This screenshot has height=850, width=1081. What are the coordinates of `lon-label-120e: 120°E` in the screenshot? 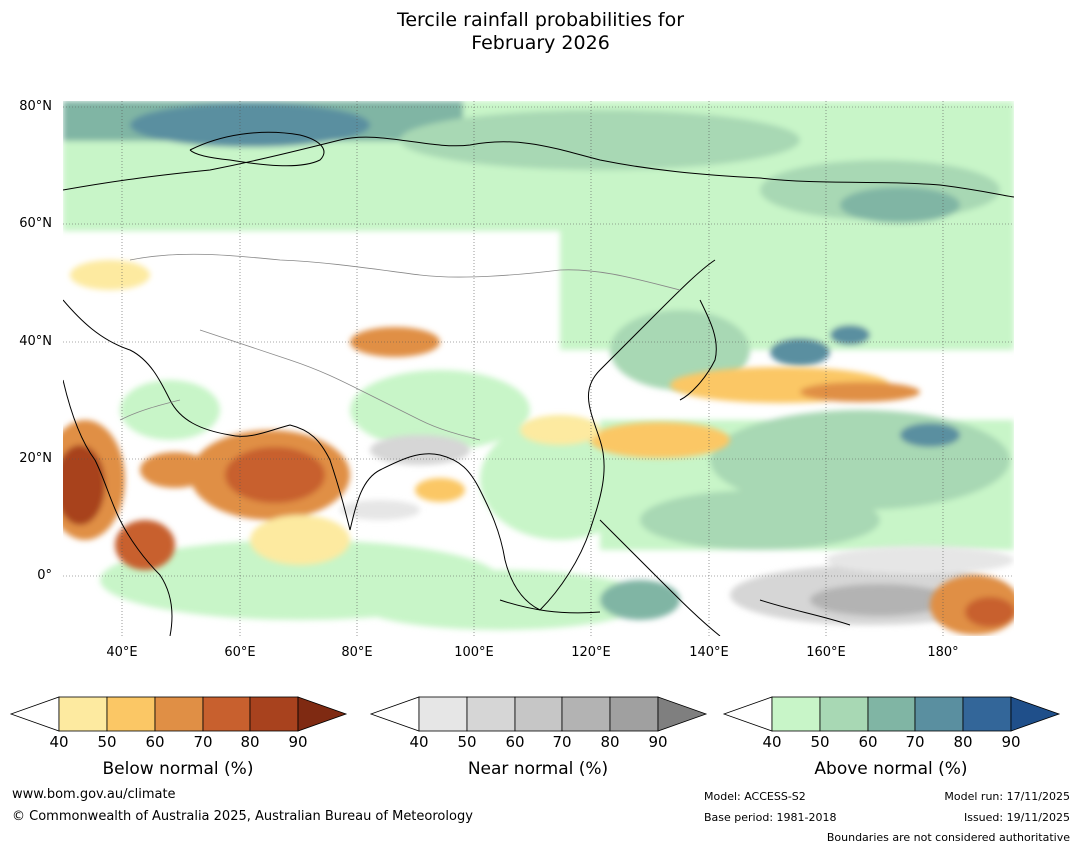 It's located at (591, 652).